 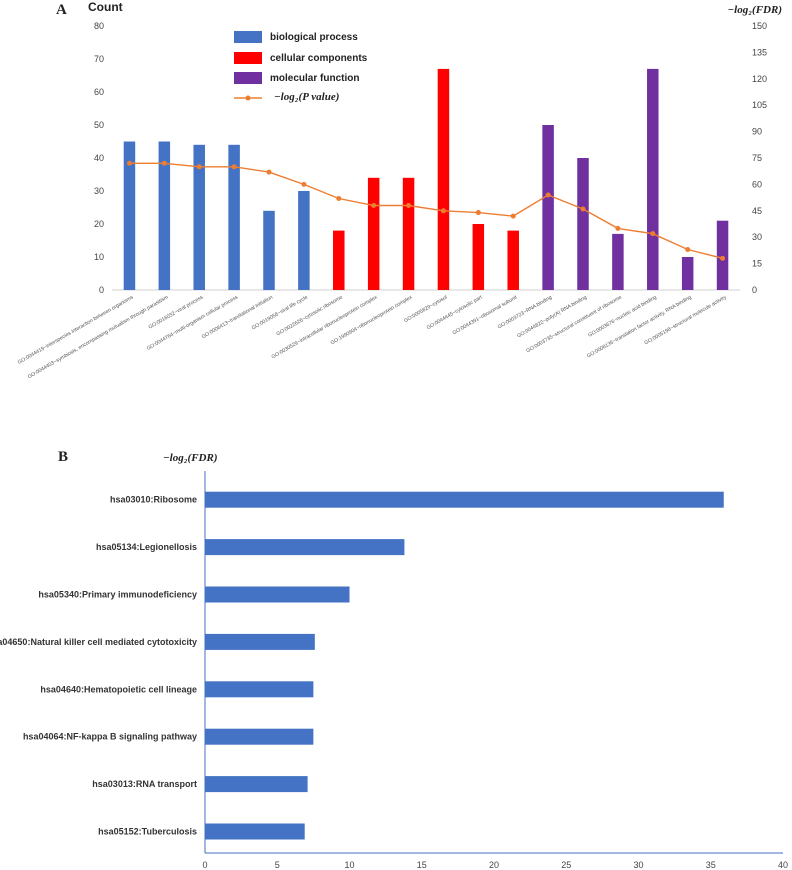 I want to click on x-category-label: GO:0044391~ribosomal subunit, so click(x=485, y=315).